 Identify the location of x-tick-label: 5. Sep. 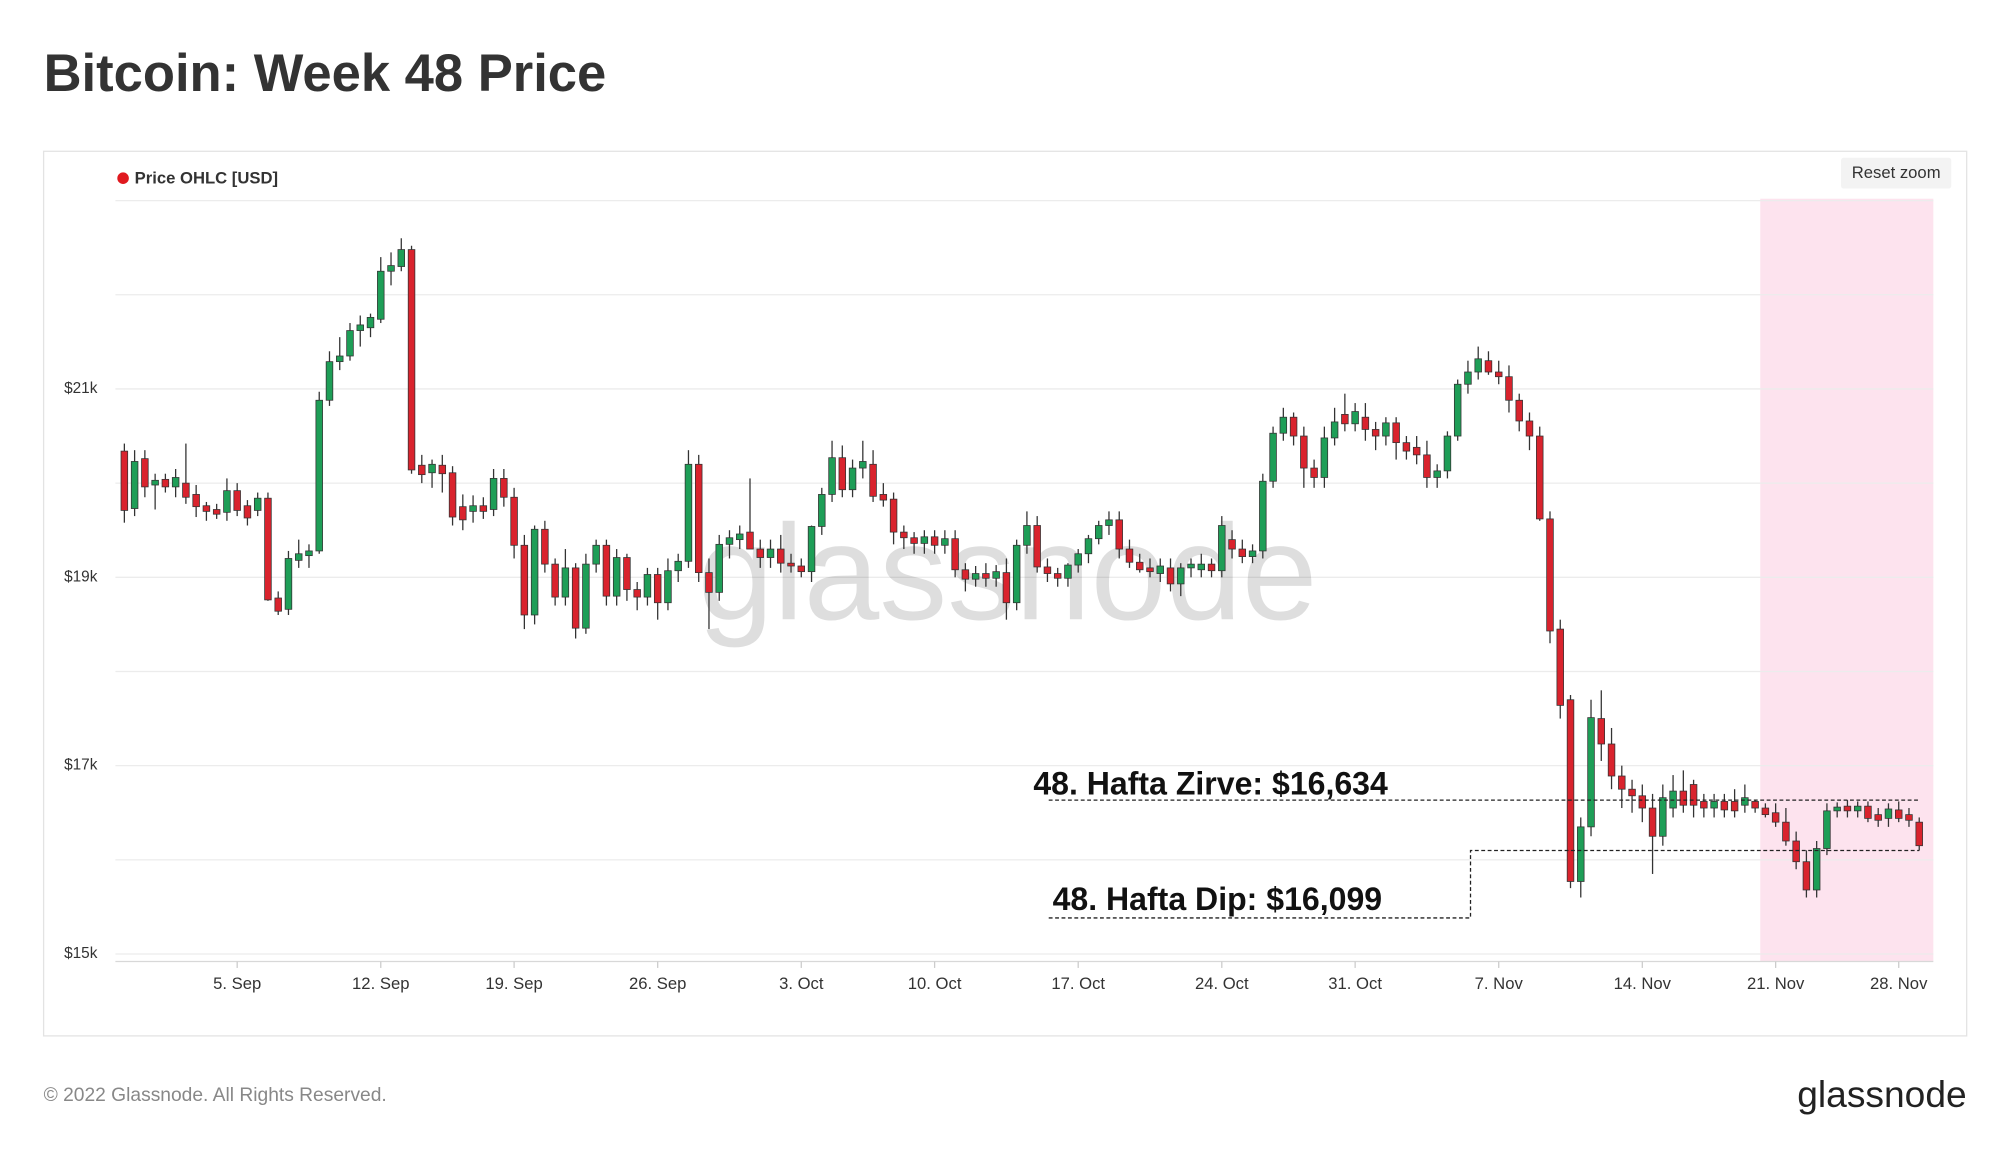
(237, 983).